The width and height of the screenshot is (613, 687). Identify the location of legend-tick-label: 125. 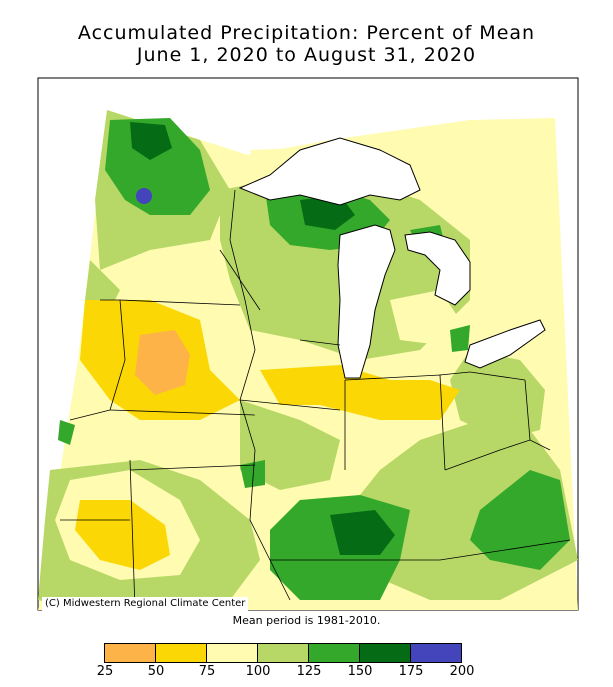
(309, 671).